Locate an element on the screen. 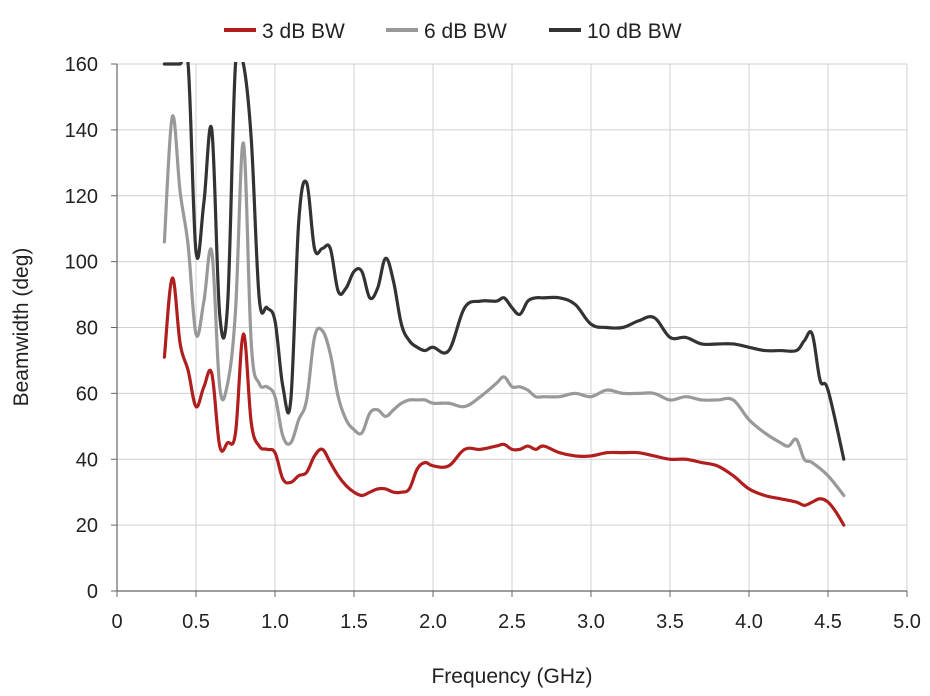 This screenshot has width=930, height=696. legend: 3 dB BW 6 dB BW 10 dB BW is located at coordinates (453, 31).